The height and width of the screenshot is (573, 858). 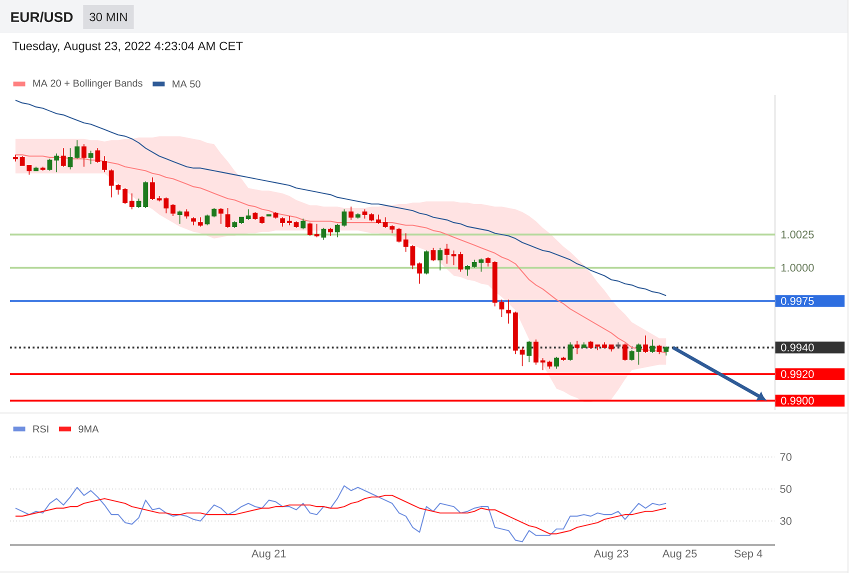 I want to click on y-tick-label: 1.0025, so click(x=797, y=234).